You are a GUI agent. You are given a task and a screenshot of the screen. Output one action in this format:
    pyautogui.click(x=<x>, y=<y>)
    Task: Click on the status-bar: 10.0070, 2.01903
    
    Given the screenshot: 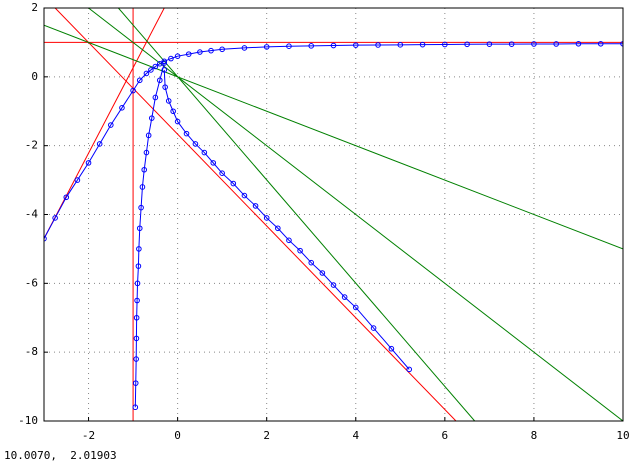 What is the action you would take?
    pyautogui.click(x=60, y=455)
    